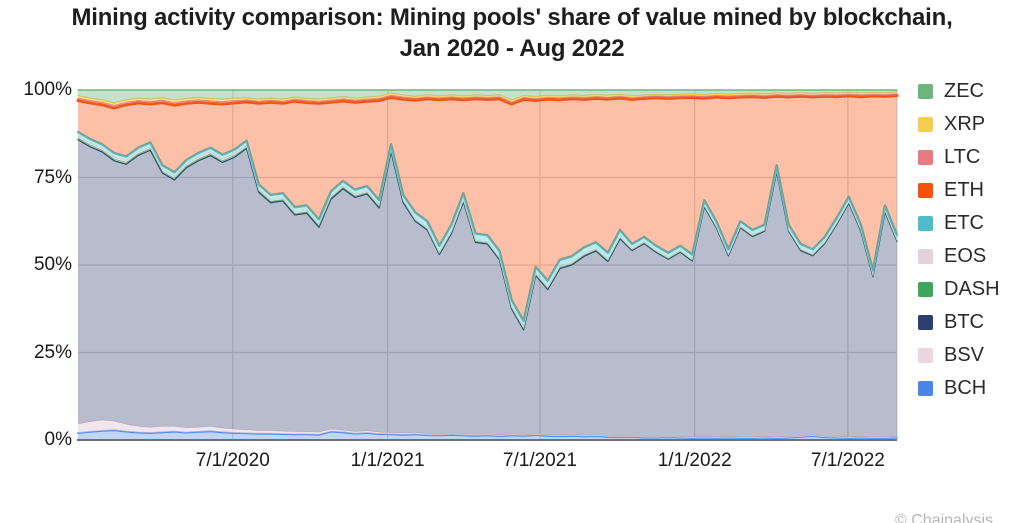 The height and width of the screenshot is (523, 1024). What do you see at coordinates (925, 190) in the screenshot?
I see `legend-swatch-eth` at bounding box center [925, 190].